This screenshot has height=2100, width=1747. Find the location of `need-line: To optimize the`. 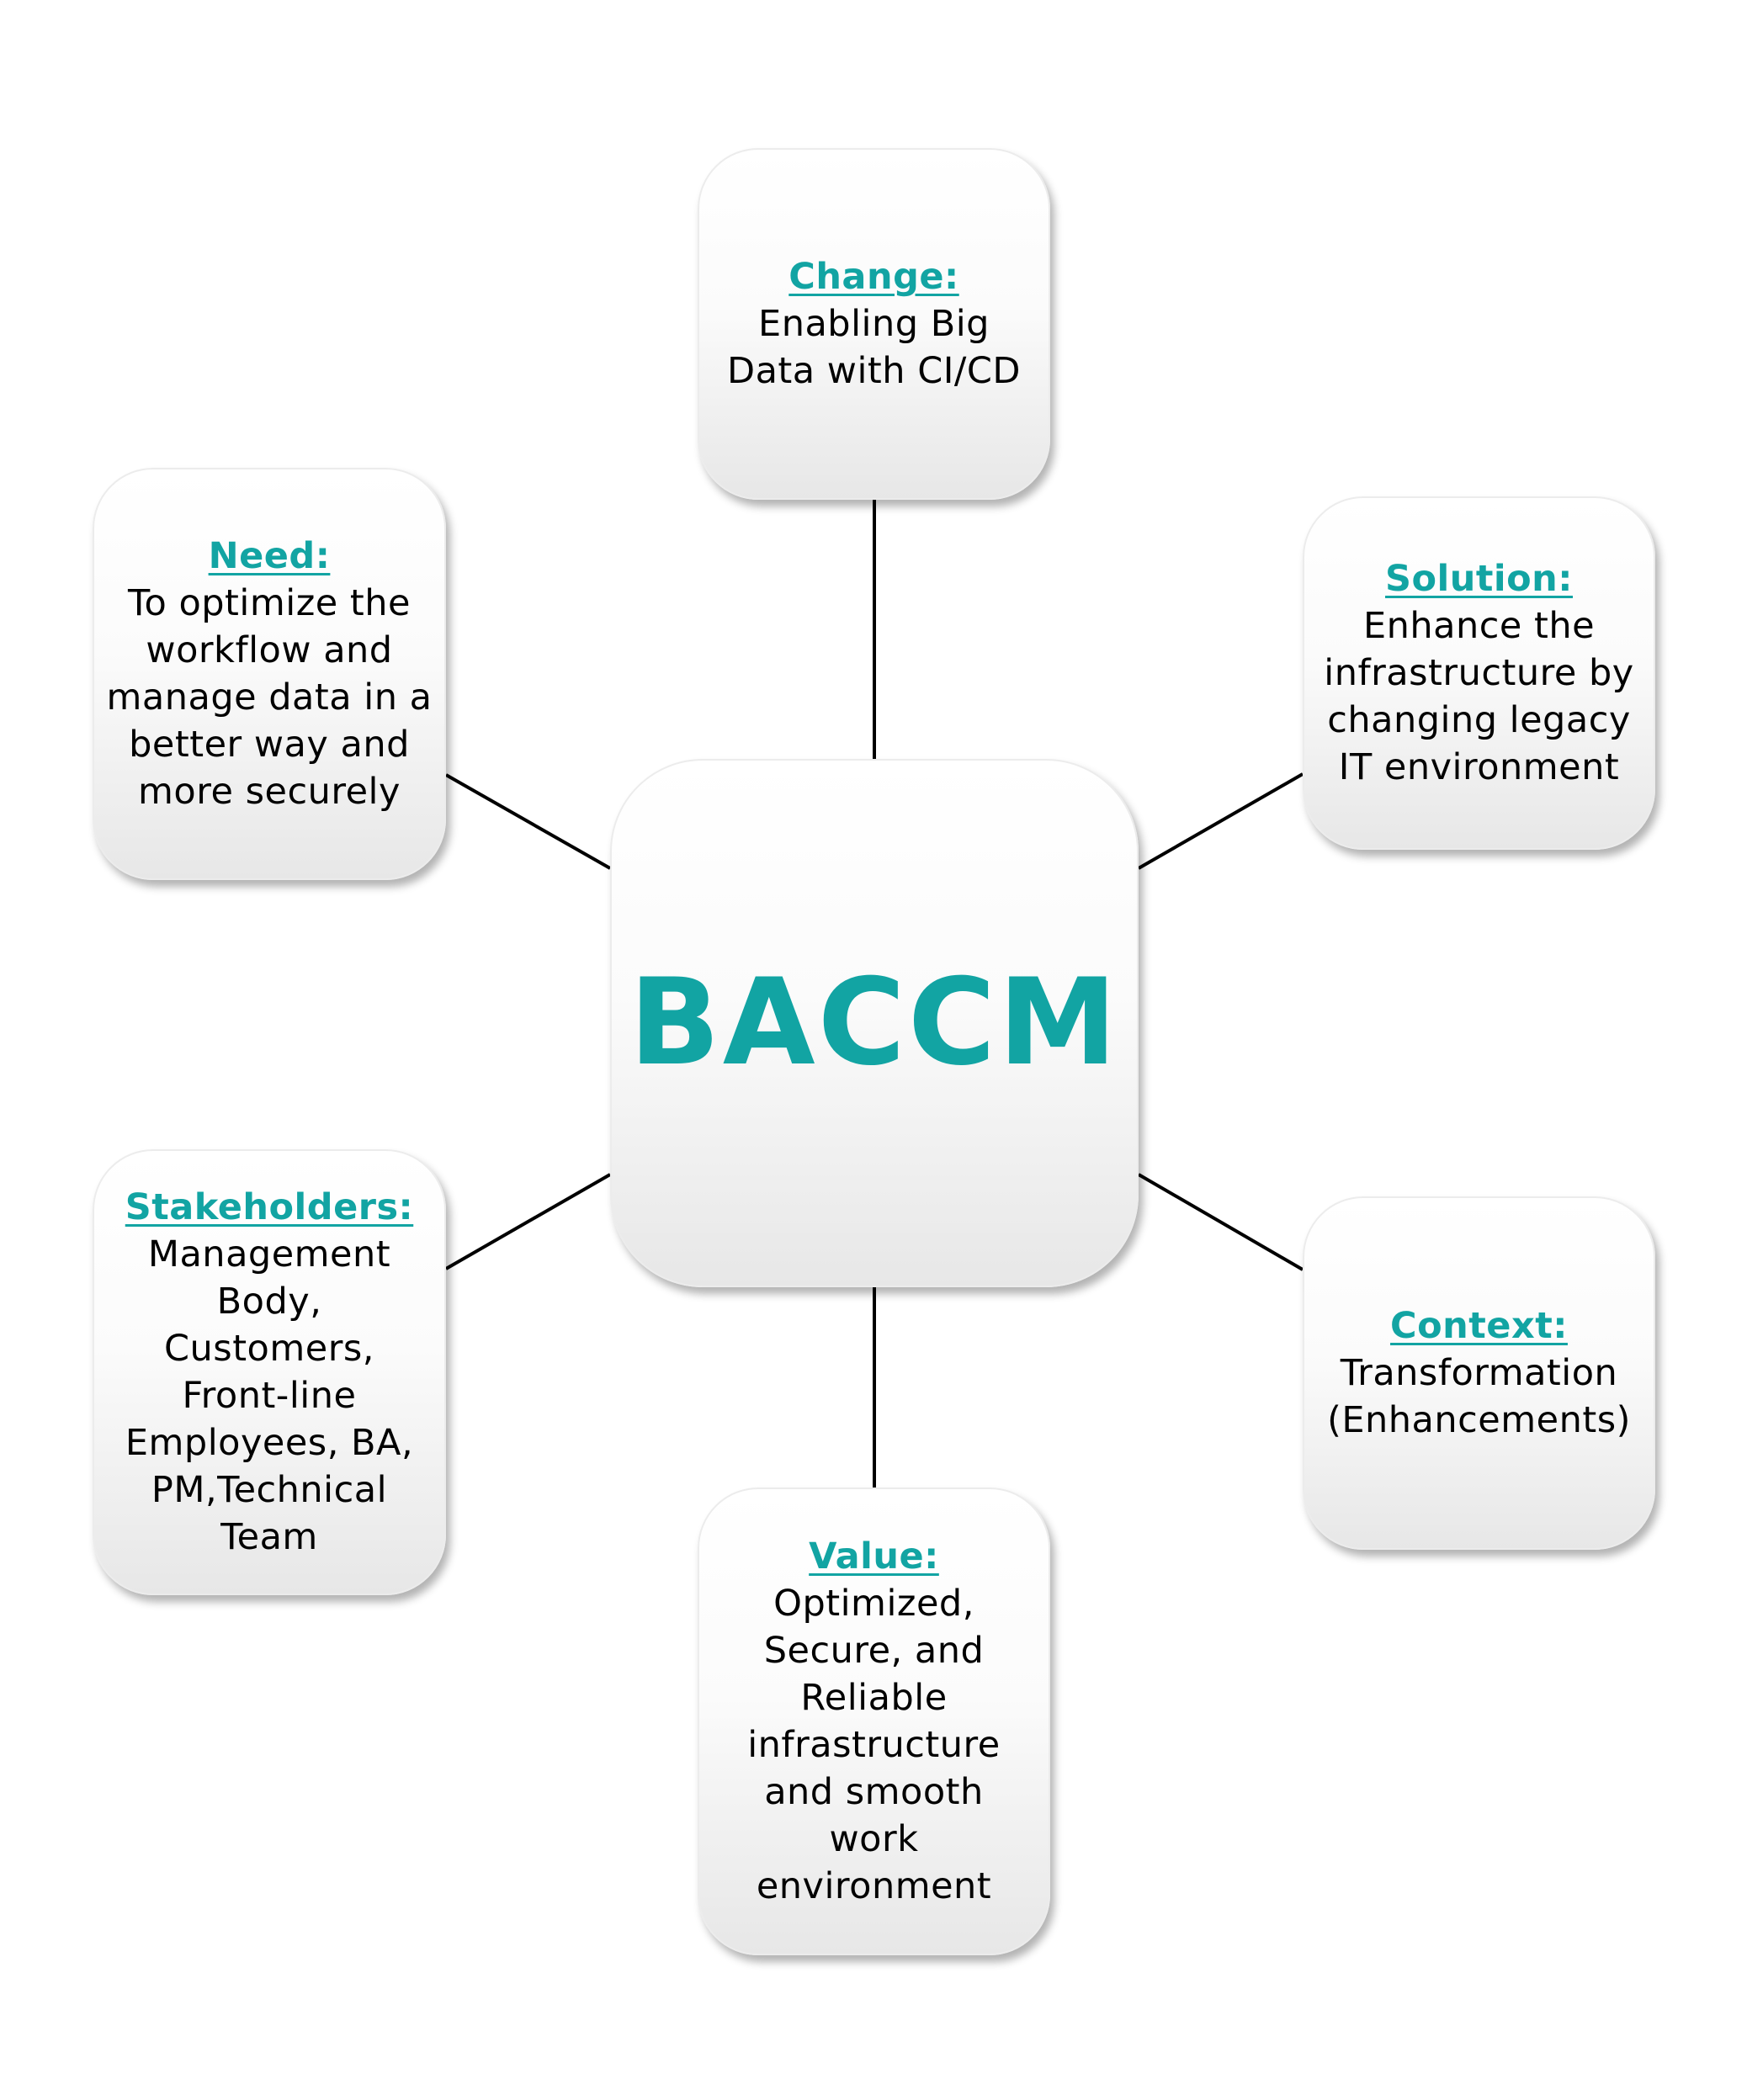

need-line: To optimize the is located at coordinates (269, 603).